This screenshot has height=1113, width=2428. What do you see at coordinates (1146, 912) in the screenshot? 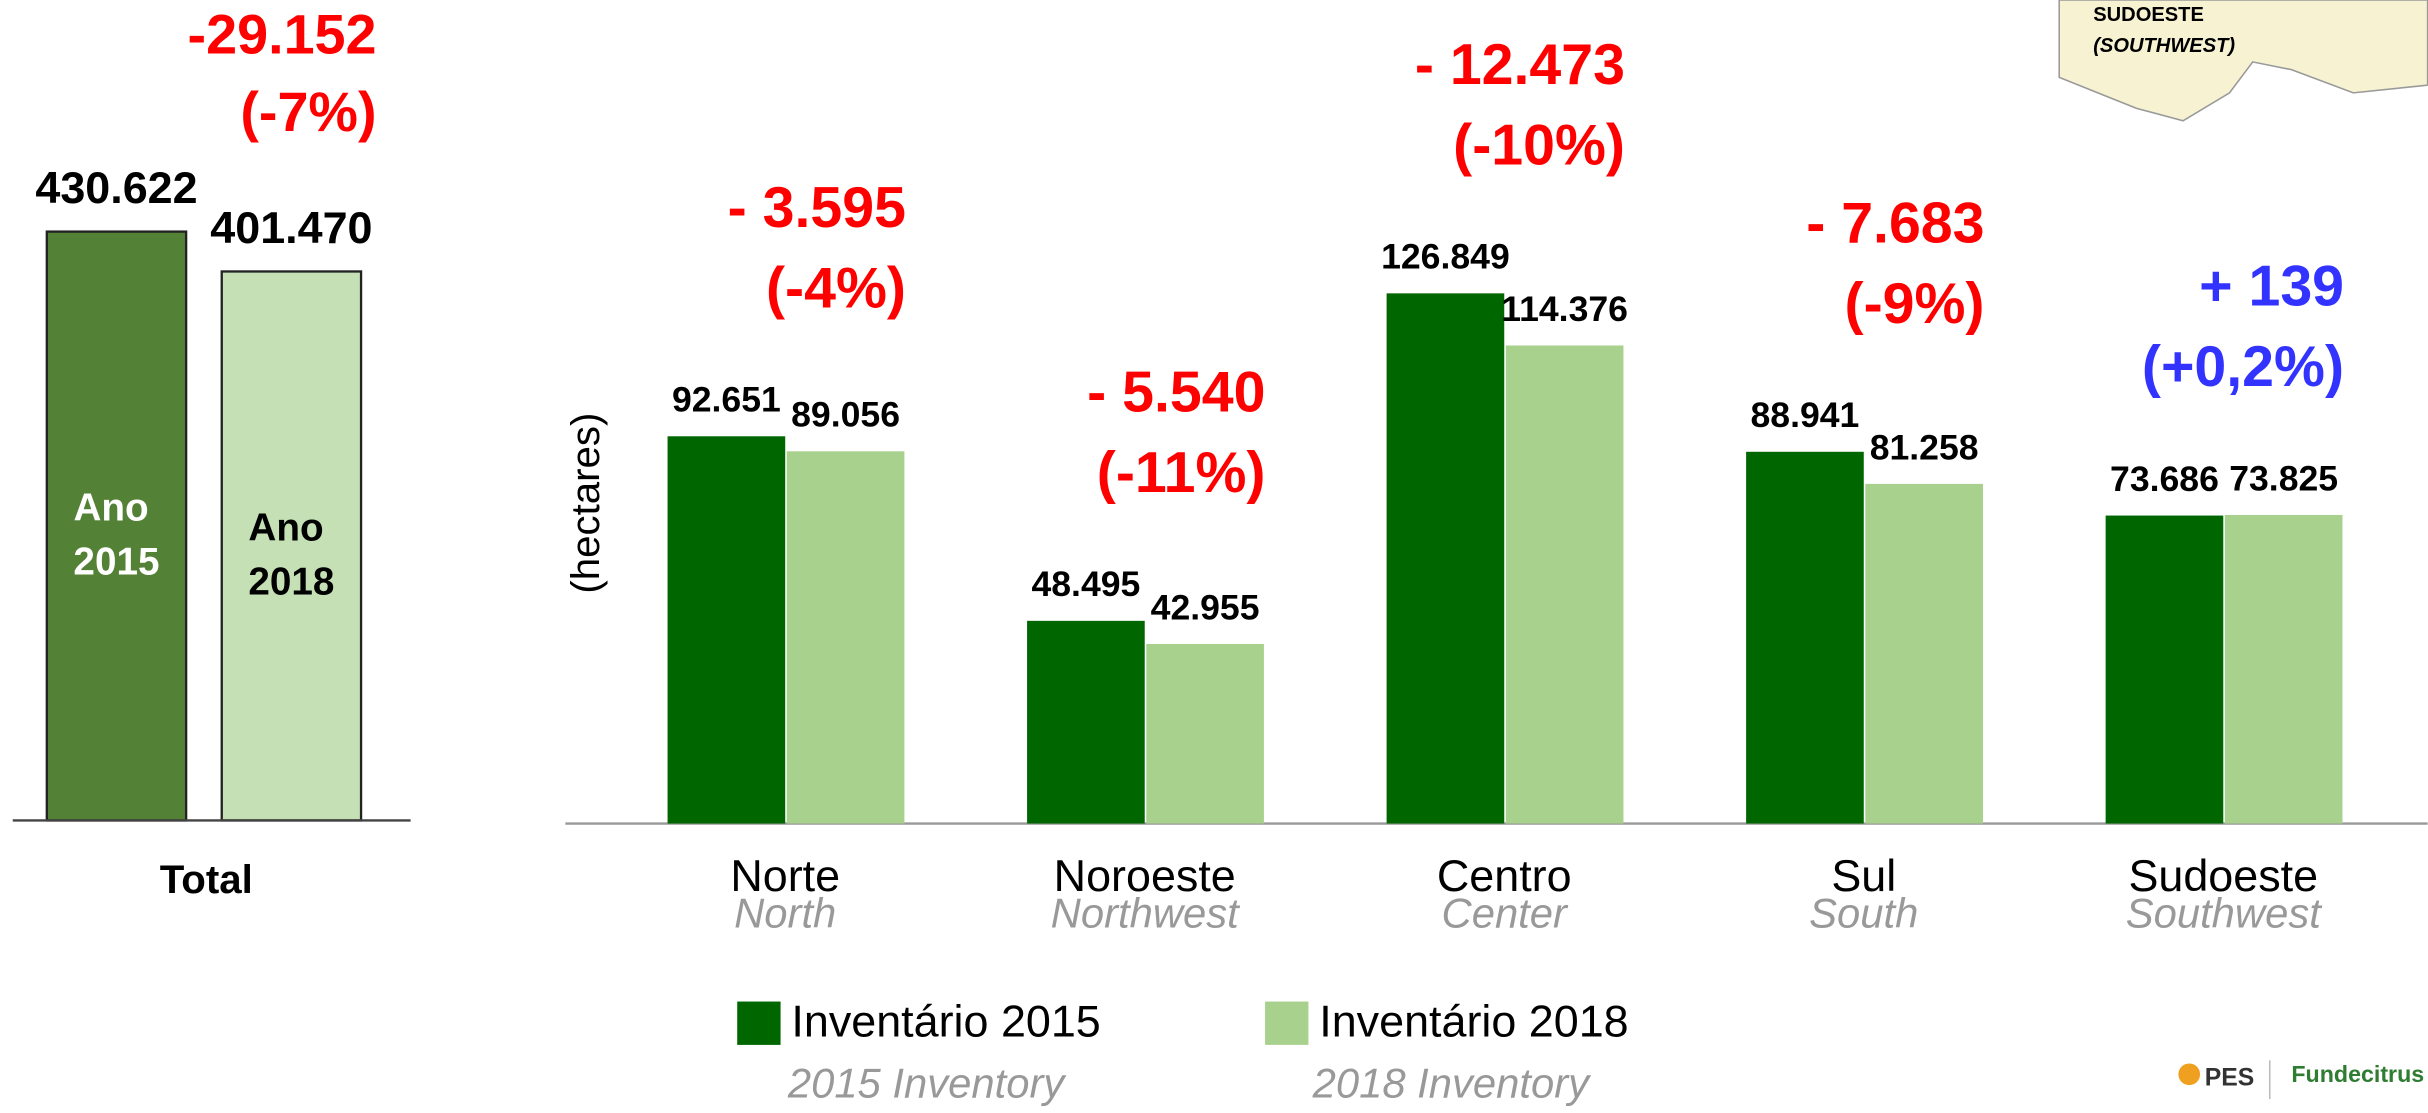
I see `category-translation: Northwest` at bounding box center [1146, 912].